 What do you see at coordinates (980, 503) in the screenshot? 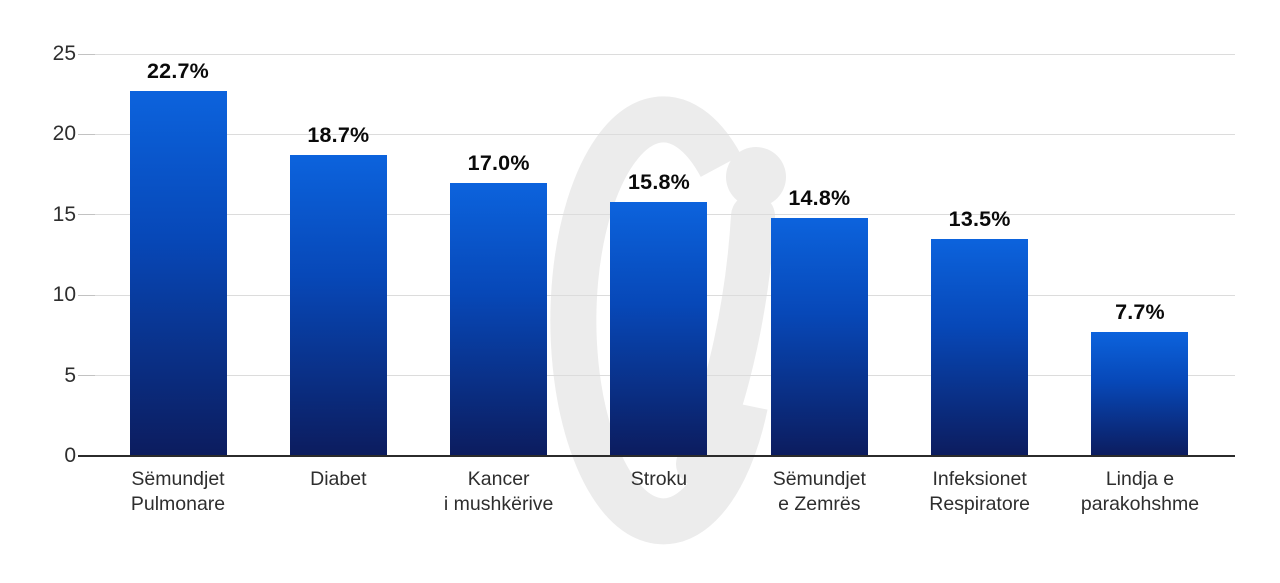
I see `x-axis-label-line: Respiratore` at bounding box center [980, 503].